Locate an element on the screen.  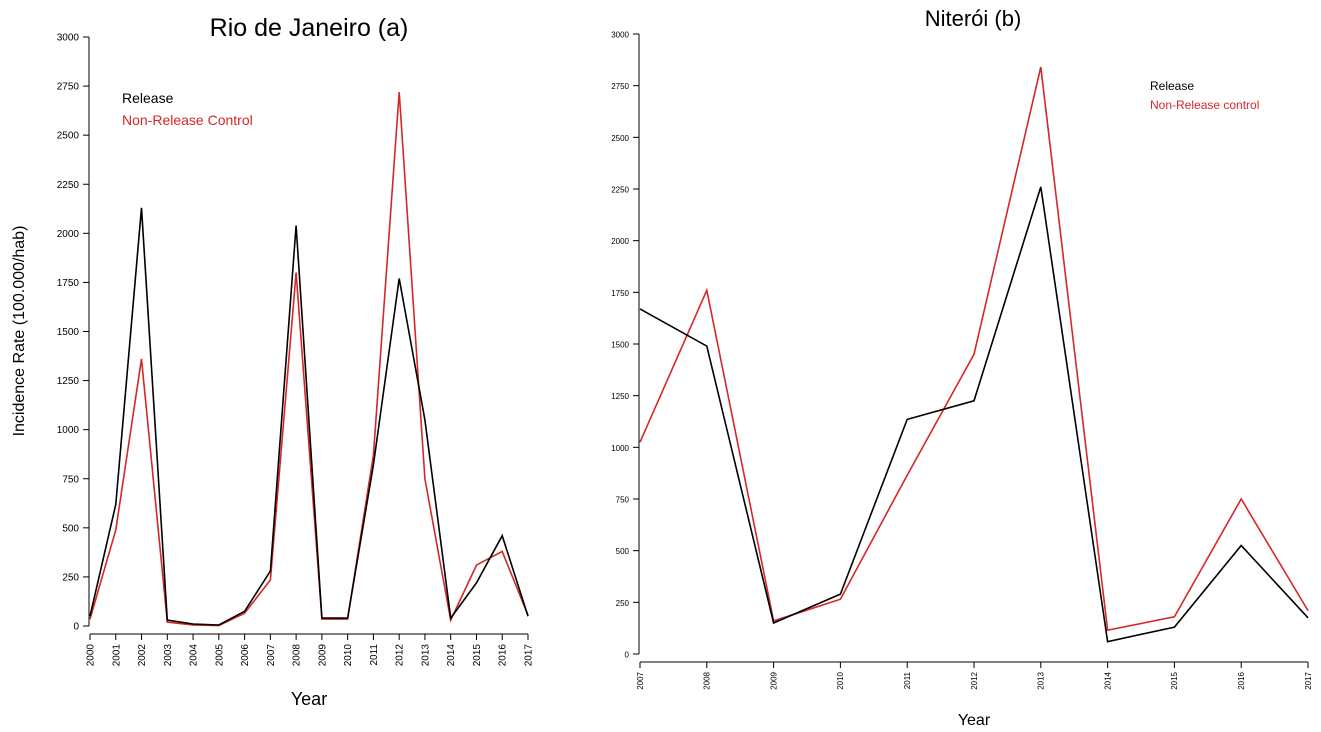
rio-x-tick-label: 2013 is located at coordinates (425, 655).